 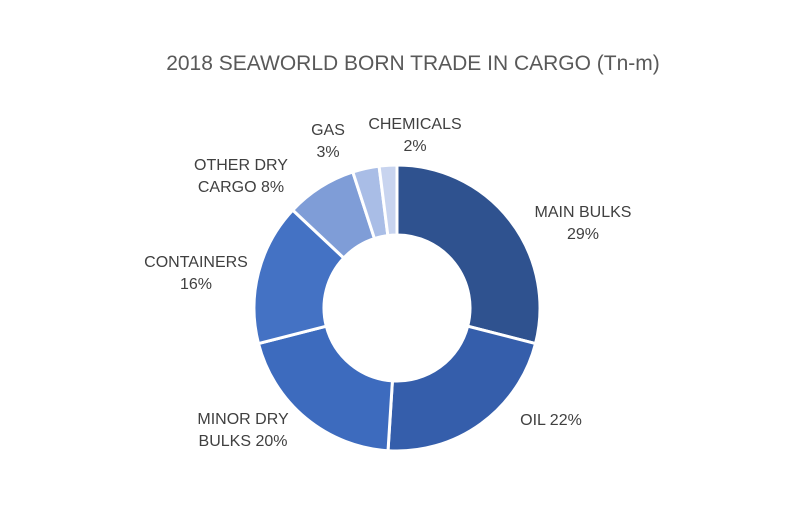 I want to click on label-chemicals: CHEMICALS 2%, so click(x=414, y=135).